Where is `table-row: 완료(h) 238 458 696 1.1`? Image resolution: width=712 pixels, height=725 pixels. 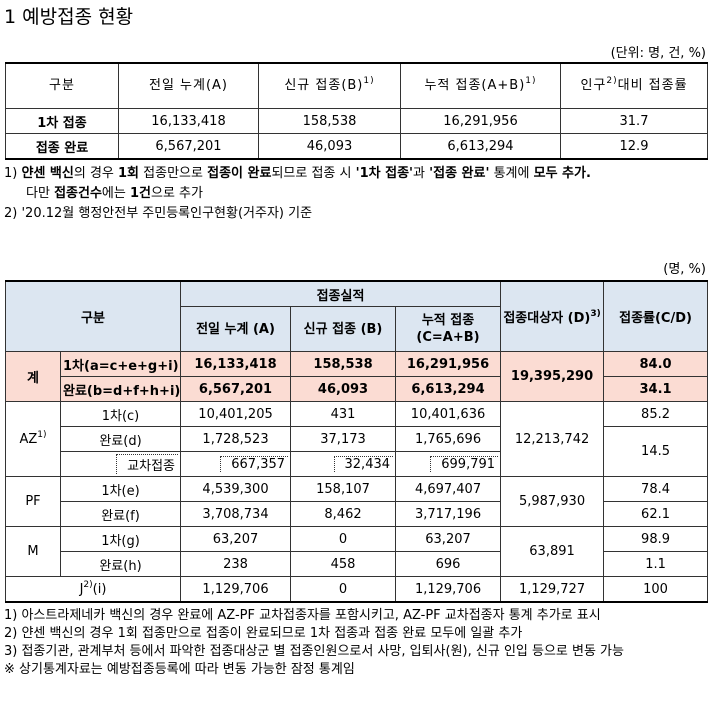 table-row: 완료(h) 238 458 696 1.1 is located at coordinates (357, 564).